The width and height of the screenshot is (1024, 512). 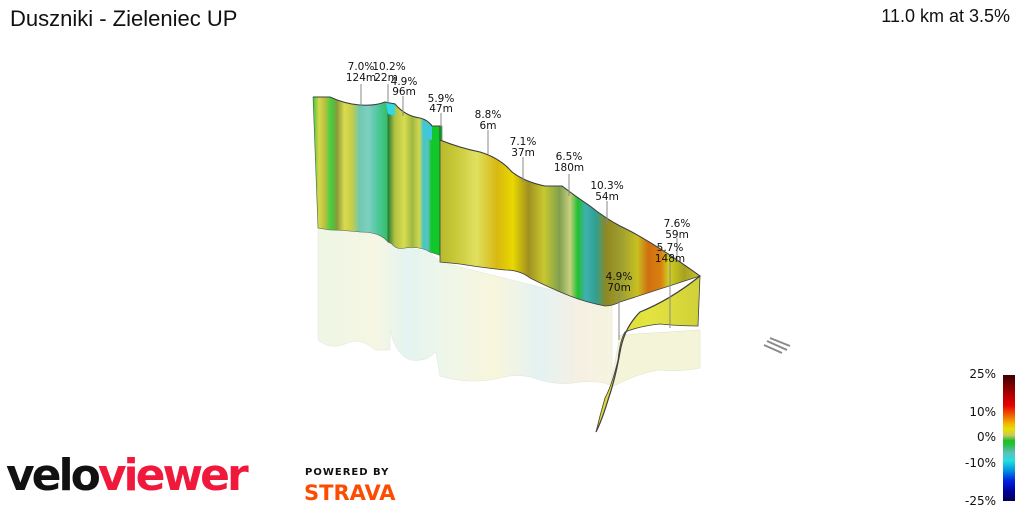 What do you see at coordinates (982, 374) in the screenshot?
I see `legend-tick-max: 25%` at bounding box center [982, 374].